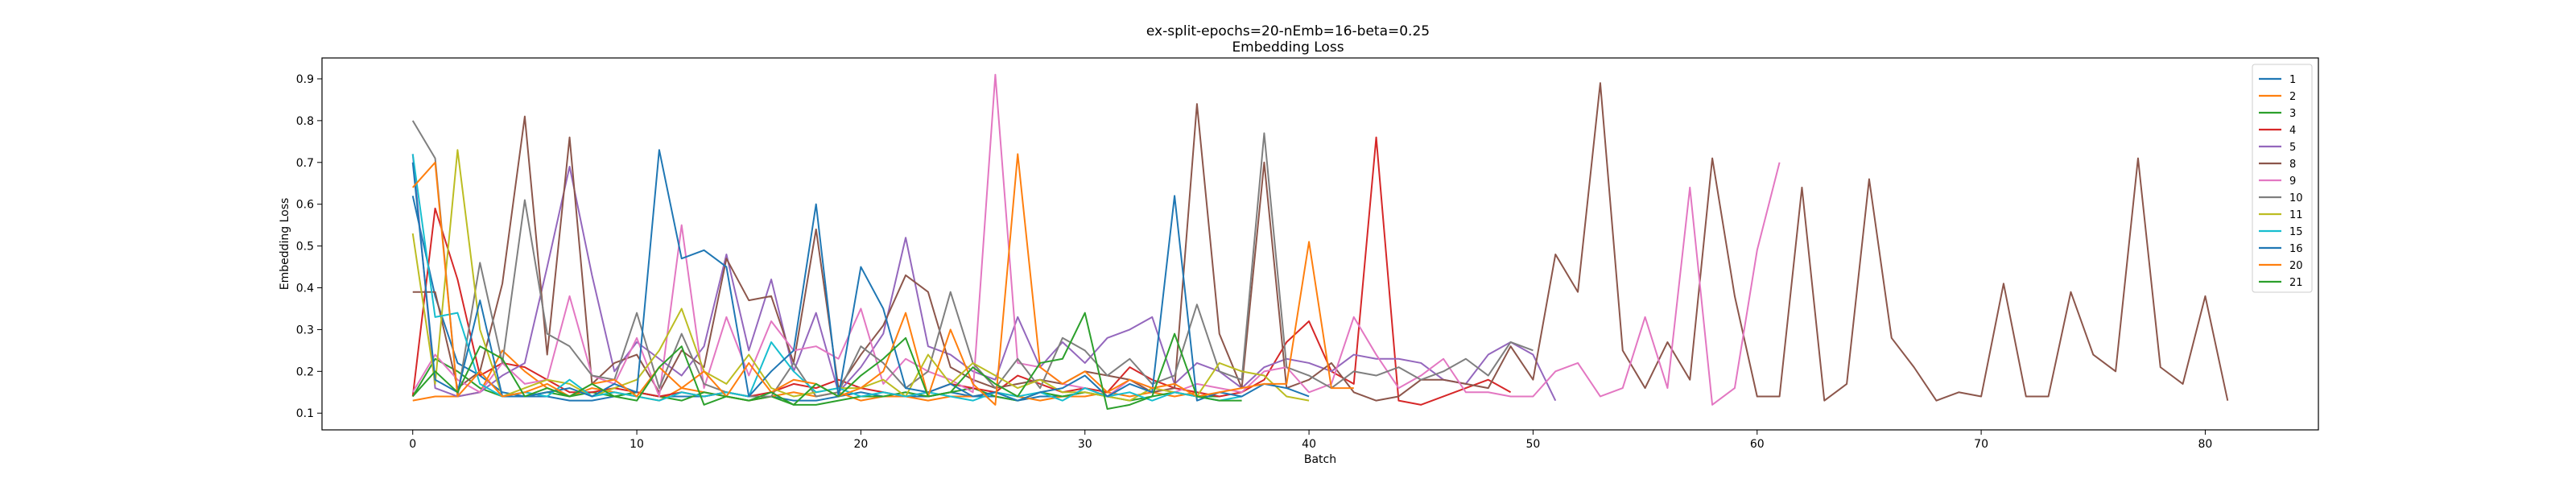 This screenshot has height=483, width=2576. What do you see at coordinates (2296, 215) in the screenshot?
I see `legend-label-11: 11` at bounding box center [2296, 215].